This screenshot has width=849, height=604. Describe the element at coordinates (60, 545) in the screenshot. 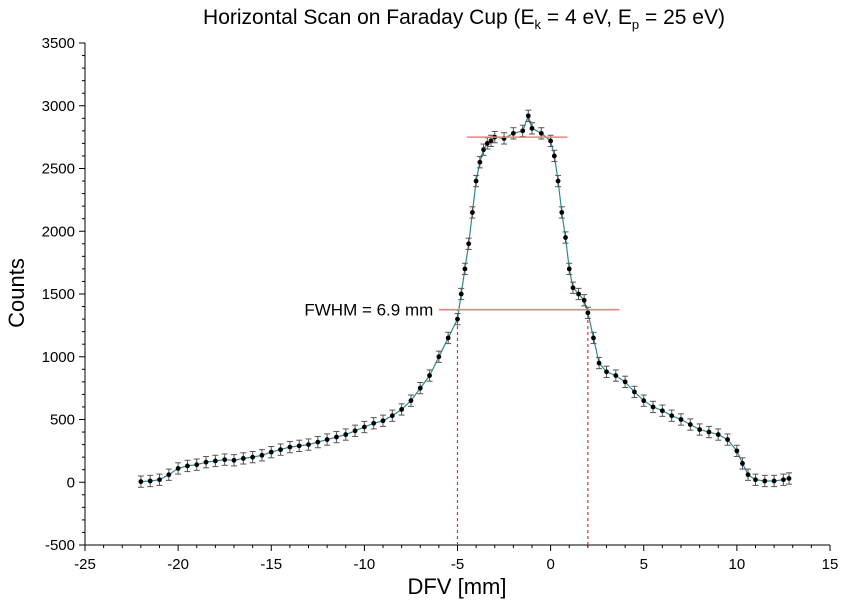

I see `y-tick-label: -500` at that location.